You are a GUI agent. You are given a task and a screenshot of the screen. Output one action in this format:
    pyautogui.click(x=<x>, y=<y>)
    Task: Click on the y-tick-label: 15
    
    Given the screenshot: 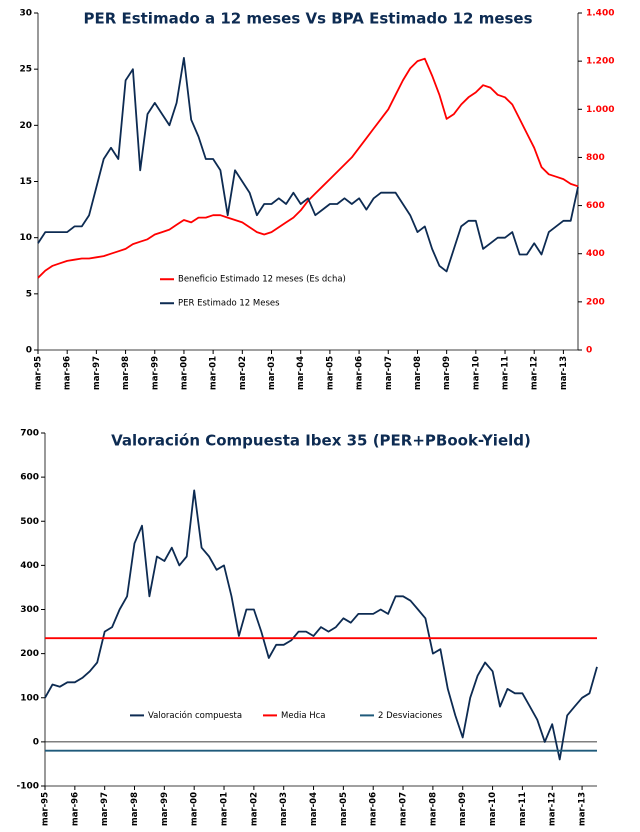 What is the action you would take?
    pyautogui.click(x=25, y=182)
    